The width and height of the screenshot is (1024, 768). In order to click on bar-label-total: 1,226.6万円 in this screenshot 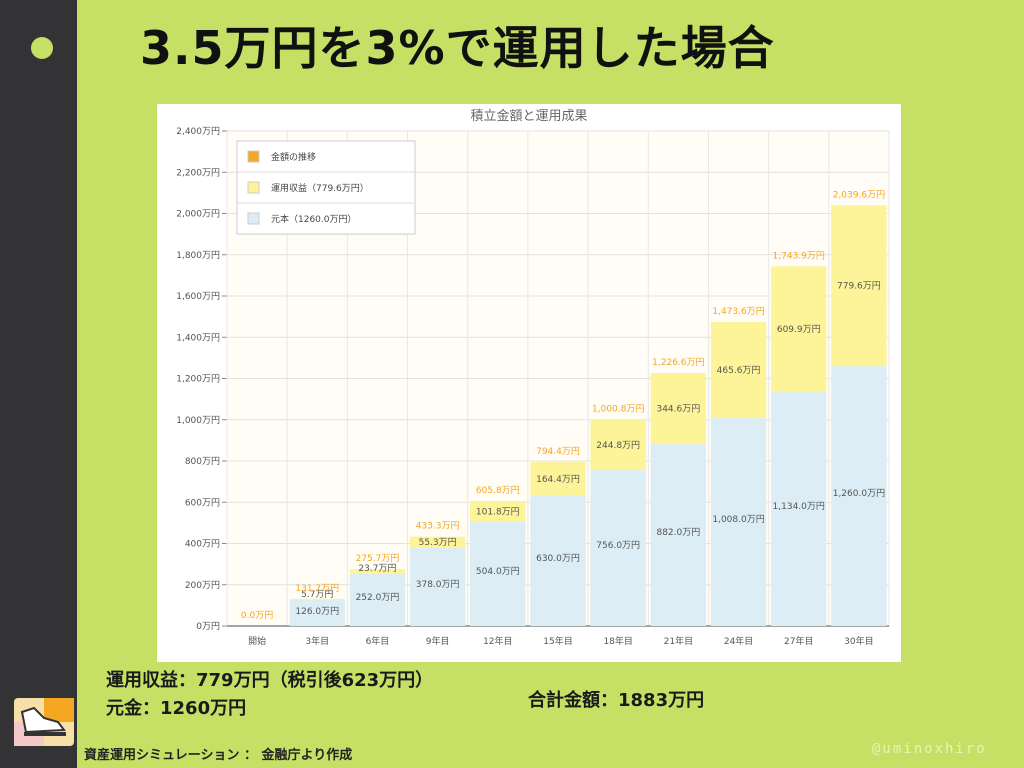, I will do `click(678, 362)`.